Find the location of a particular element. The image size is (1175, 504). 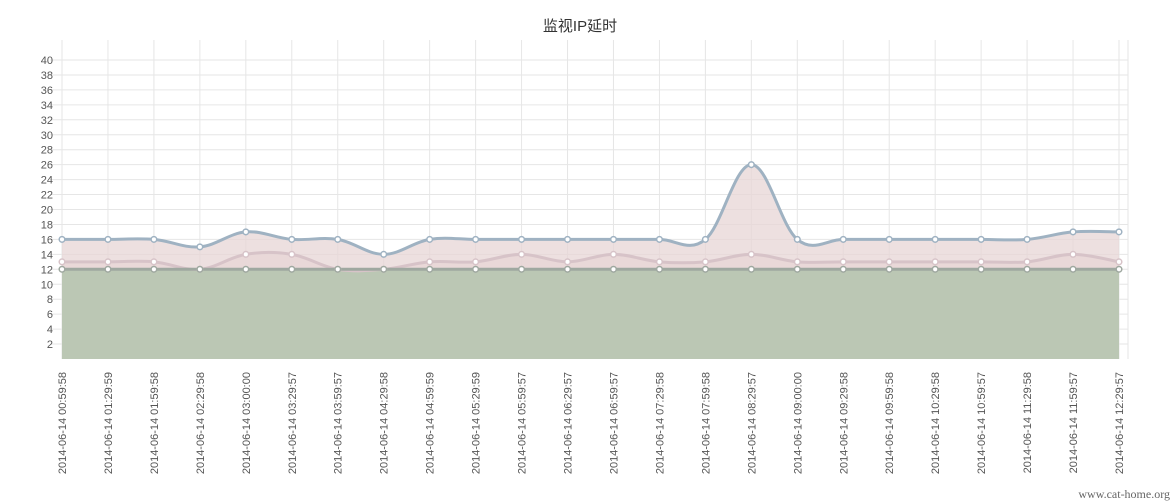

watermark: www.cat-home.org is located at coordinates (1124, 494).